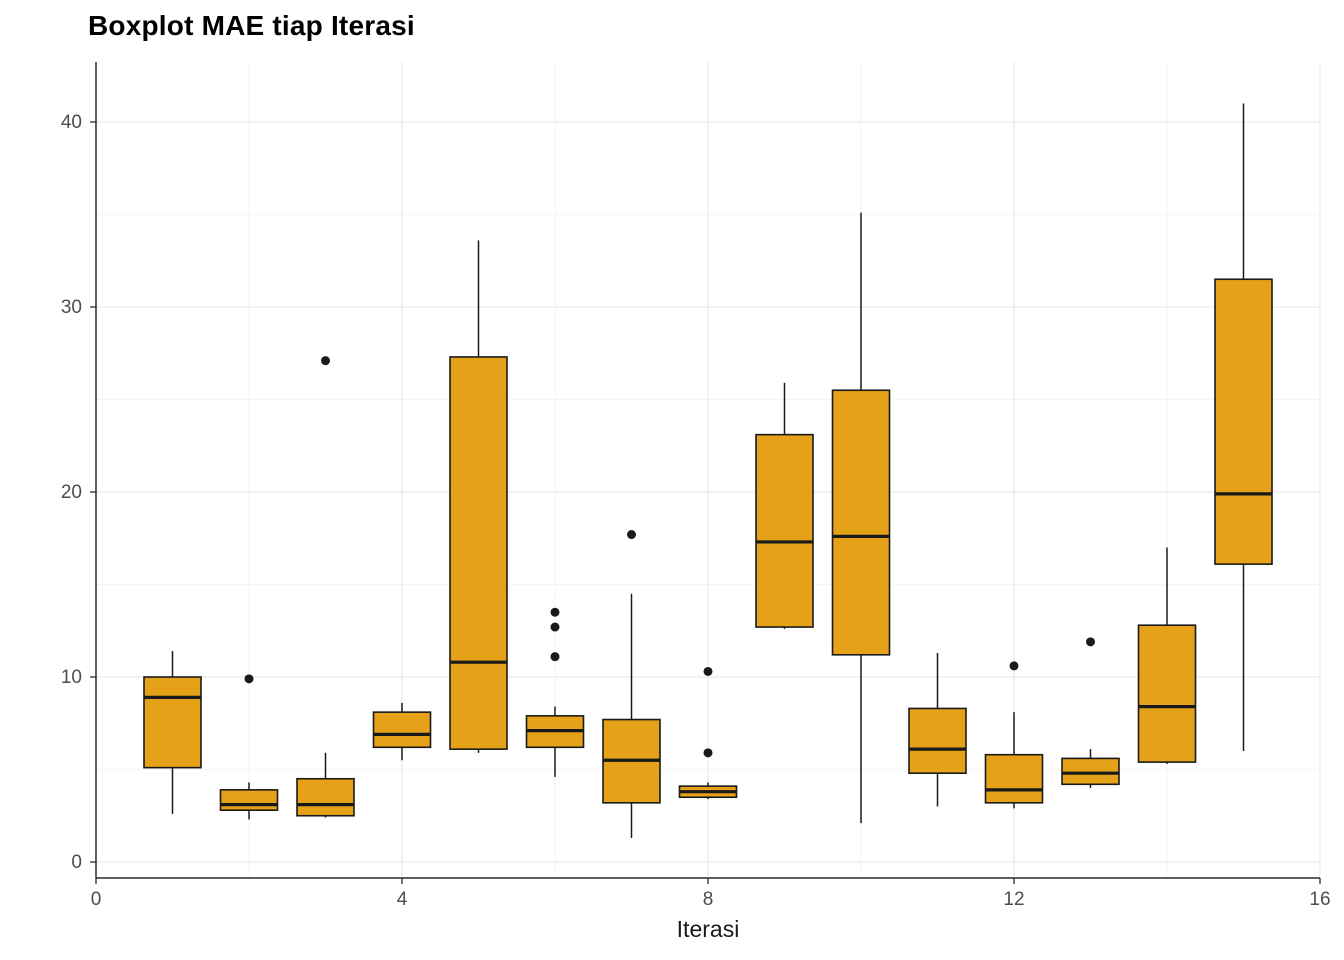 This screenshot has height=960, width=1344. I want to click on y-tick-label: 40, so click(71, 122).